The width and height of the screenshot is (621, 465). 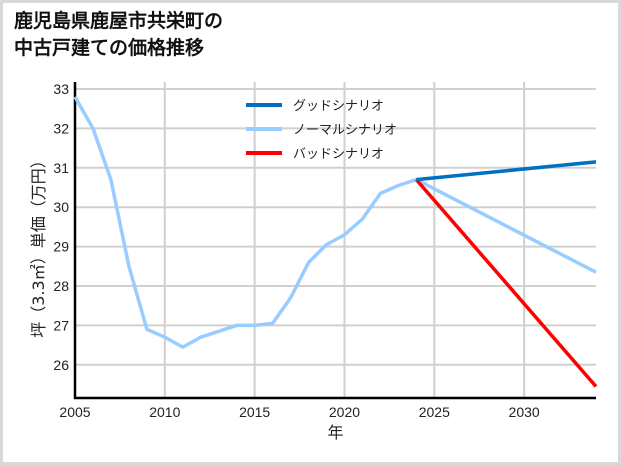 What do you see at coordinates (335, 432) in the screenshot?
I see `x-axis-label: 年` at bounding box center [335, 432].